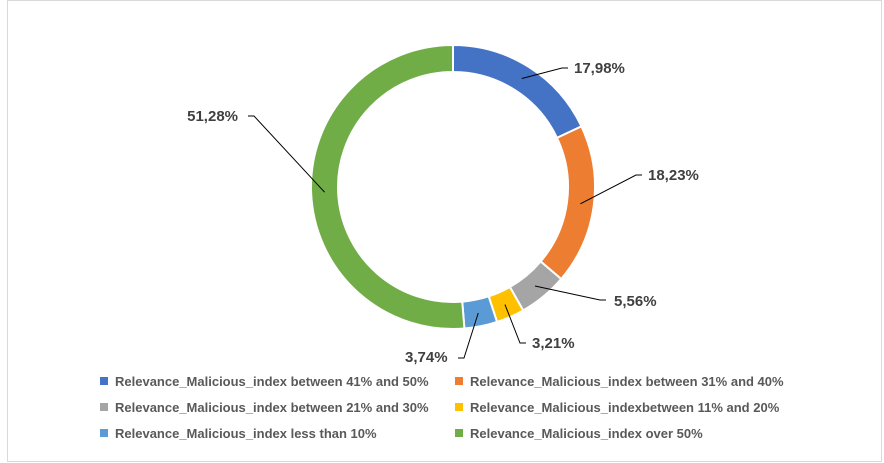 Image resolution: width=884 pixels, height=463 pixels. Describe the element at coordinates (635, 301) in the screenshot. I see `data-label: 5,56%` at that location.